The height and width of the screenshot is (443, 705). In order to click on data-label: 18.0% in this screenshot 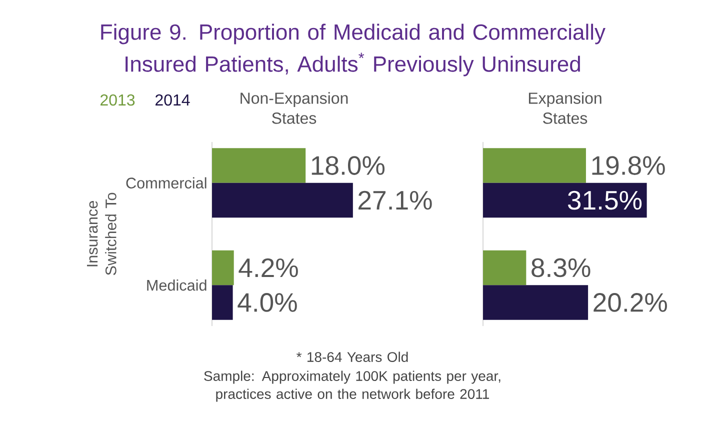, I will do `click(348, 165)`.